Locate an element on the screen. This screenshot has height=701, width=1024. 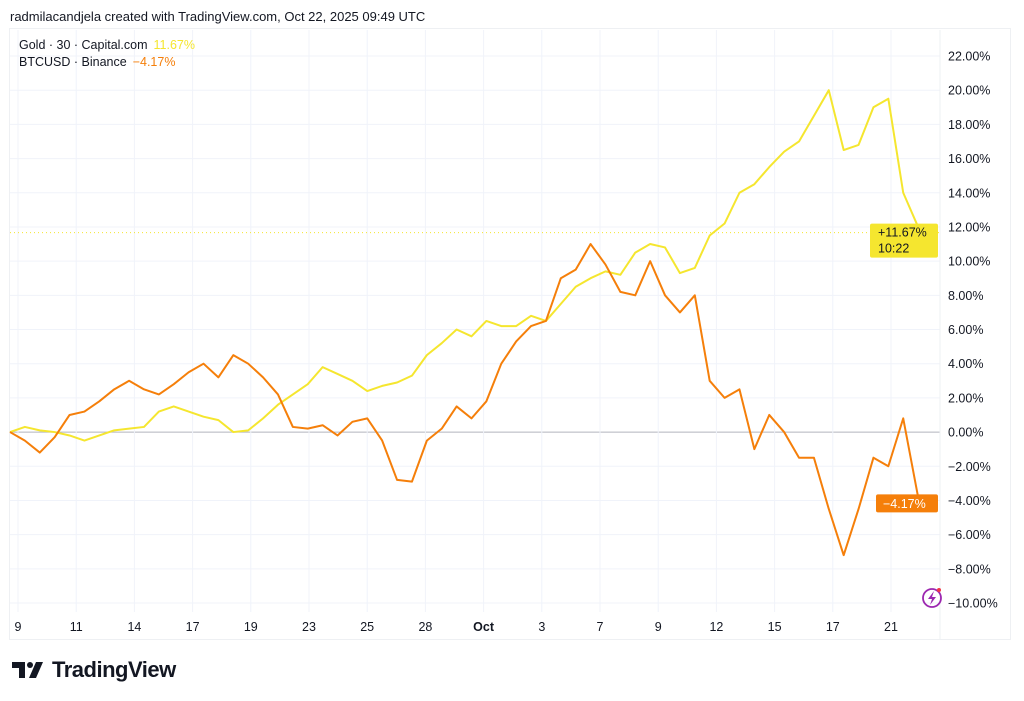
legend-label: Gold · 30 · Capital.com is located at coordinates (83, 45).